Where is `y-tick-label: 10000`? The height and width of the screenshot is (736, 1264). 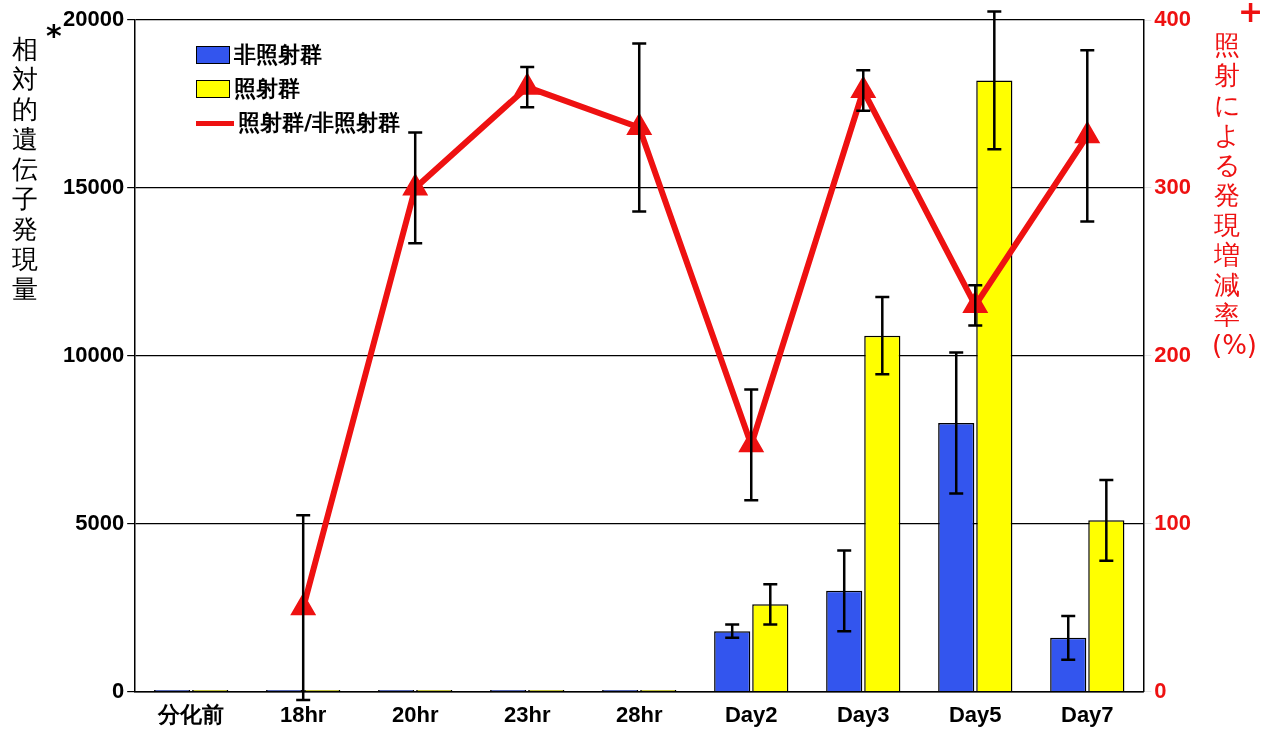 y-tick-label: 10000 is located at coordinates (93, 354).